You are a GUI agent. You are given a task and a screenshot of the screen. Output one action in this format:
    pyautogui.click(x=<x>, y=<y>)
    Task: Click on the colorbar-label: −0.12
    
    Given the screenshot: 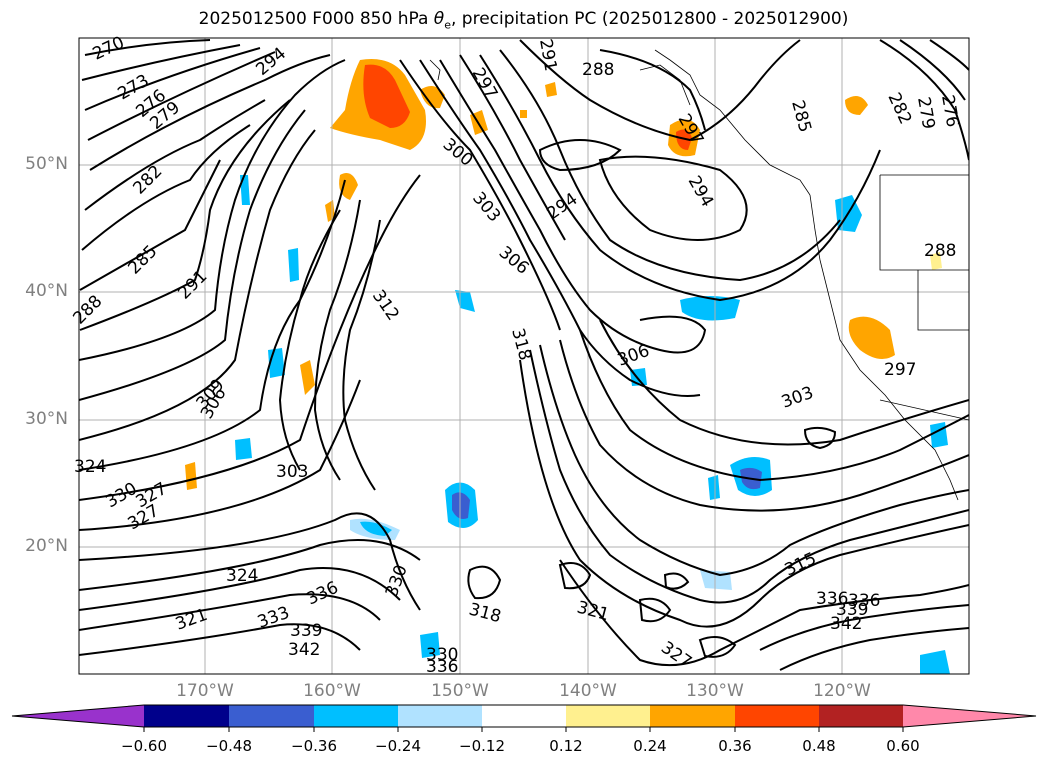 What is the action you would take?
    pyautogui.click(x=482, y=746)
    